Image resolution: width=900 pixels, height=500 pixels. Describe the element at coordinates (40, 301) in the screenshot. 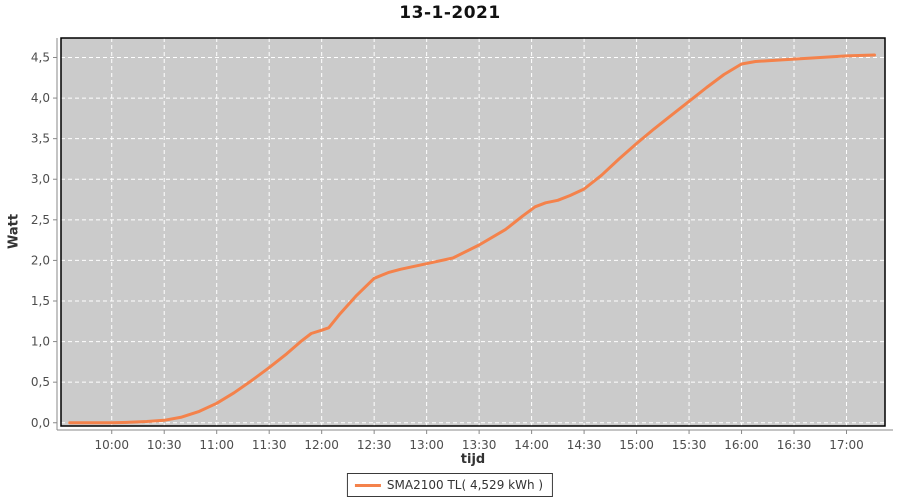

I see `svg-text: 1,5` at that location.